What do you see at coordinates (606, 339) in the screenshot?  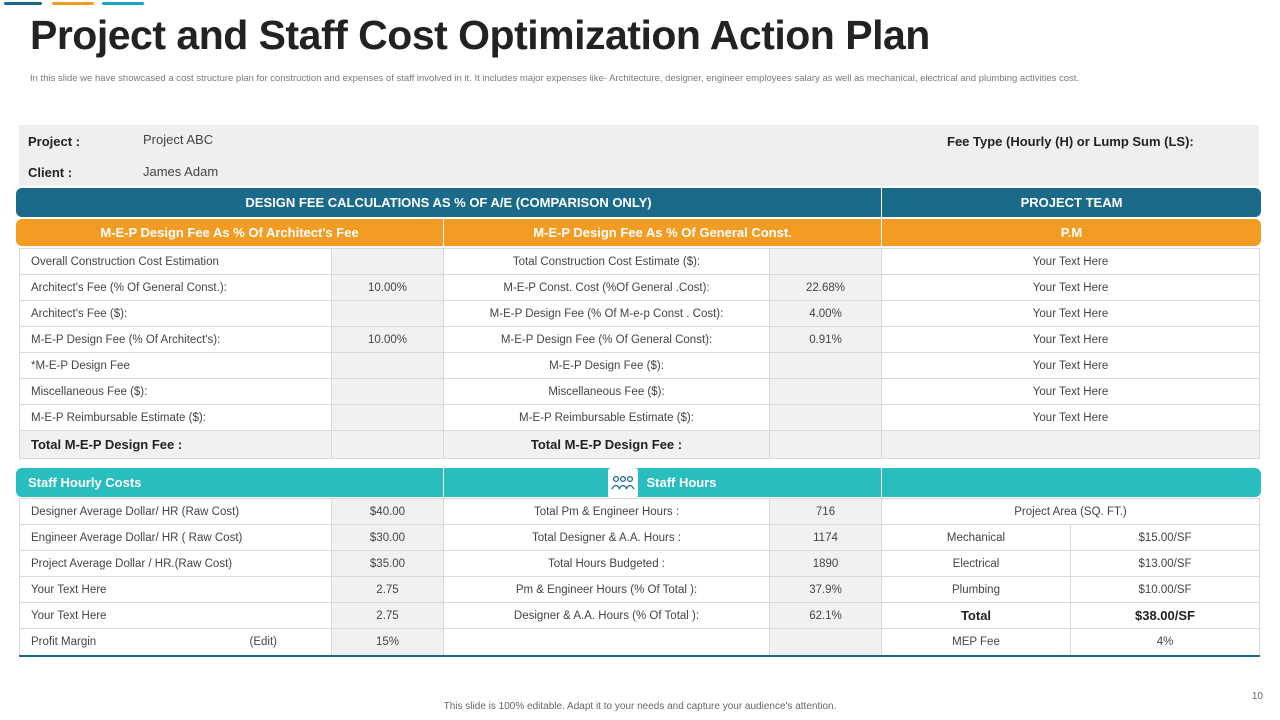 I see `fee-general-label-cell: M-E-P Design Fee (% Of General Const):` at bounding box center [606, 339].